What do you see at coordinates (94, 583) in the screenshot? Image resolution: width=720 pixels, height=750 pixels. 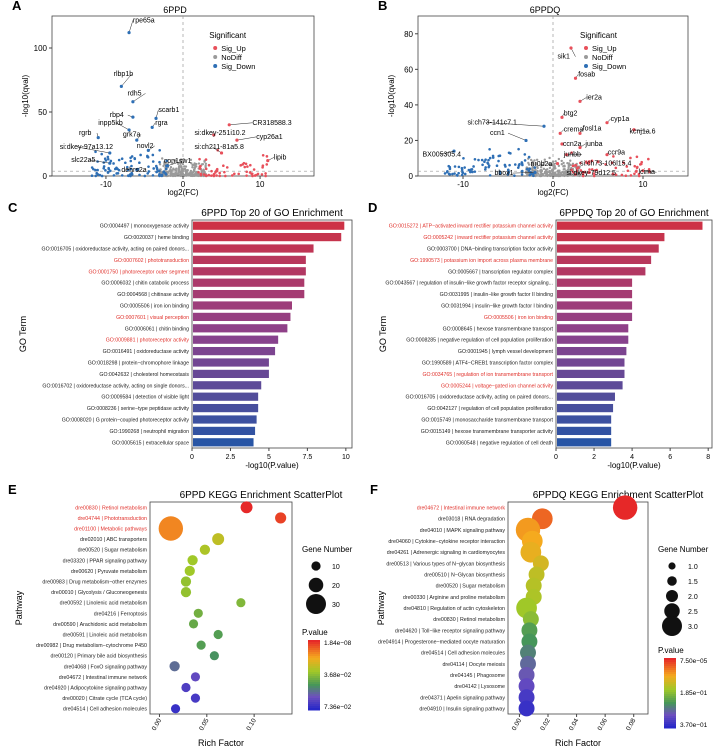 I see `pathway-label: dre00983 | Drug metabolism−other enzymes` at bounding box center [94, 583].